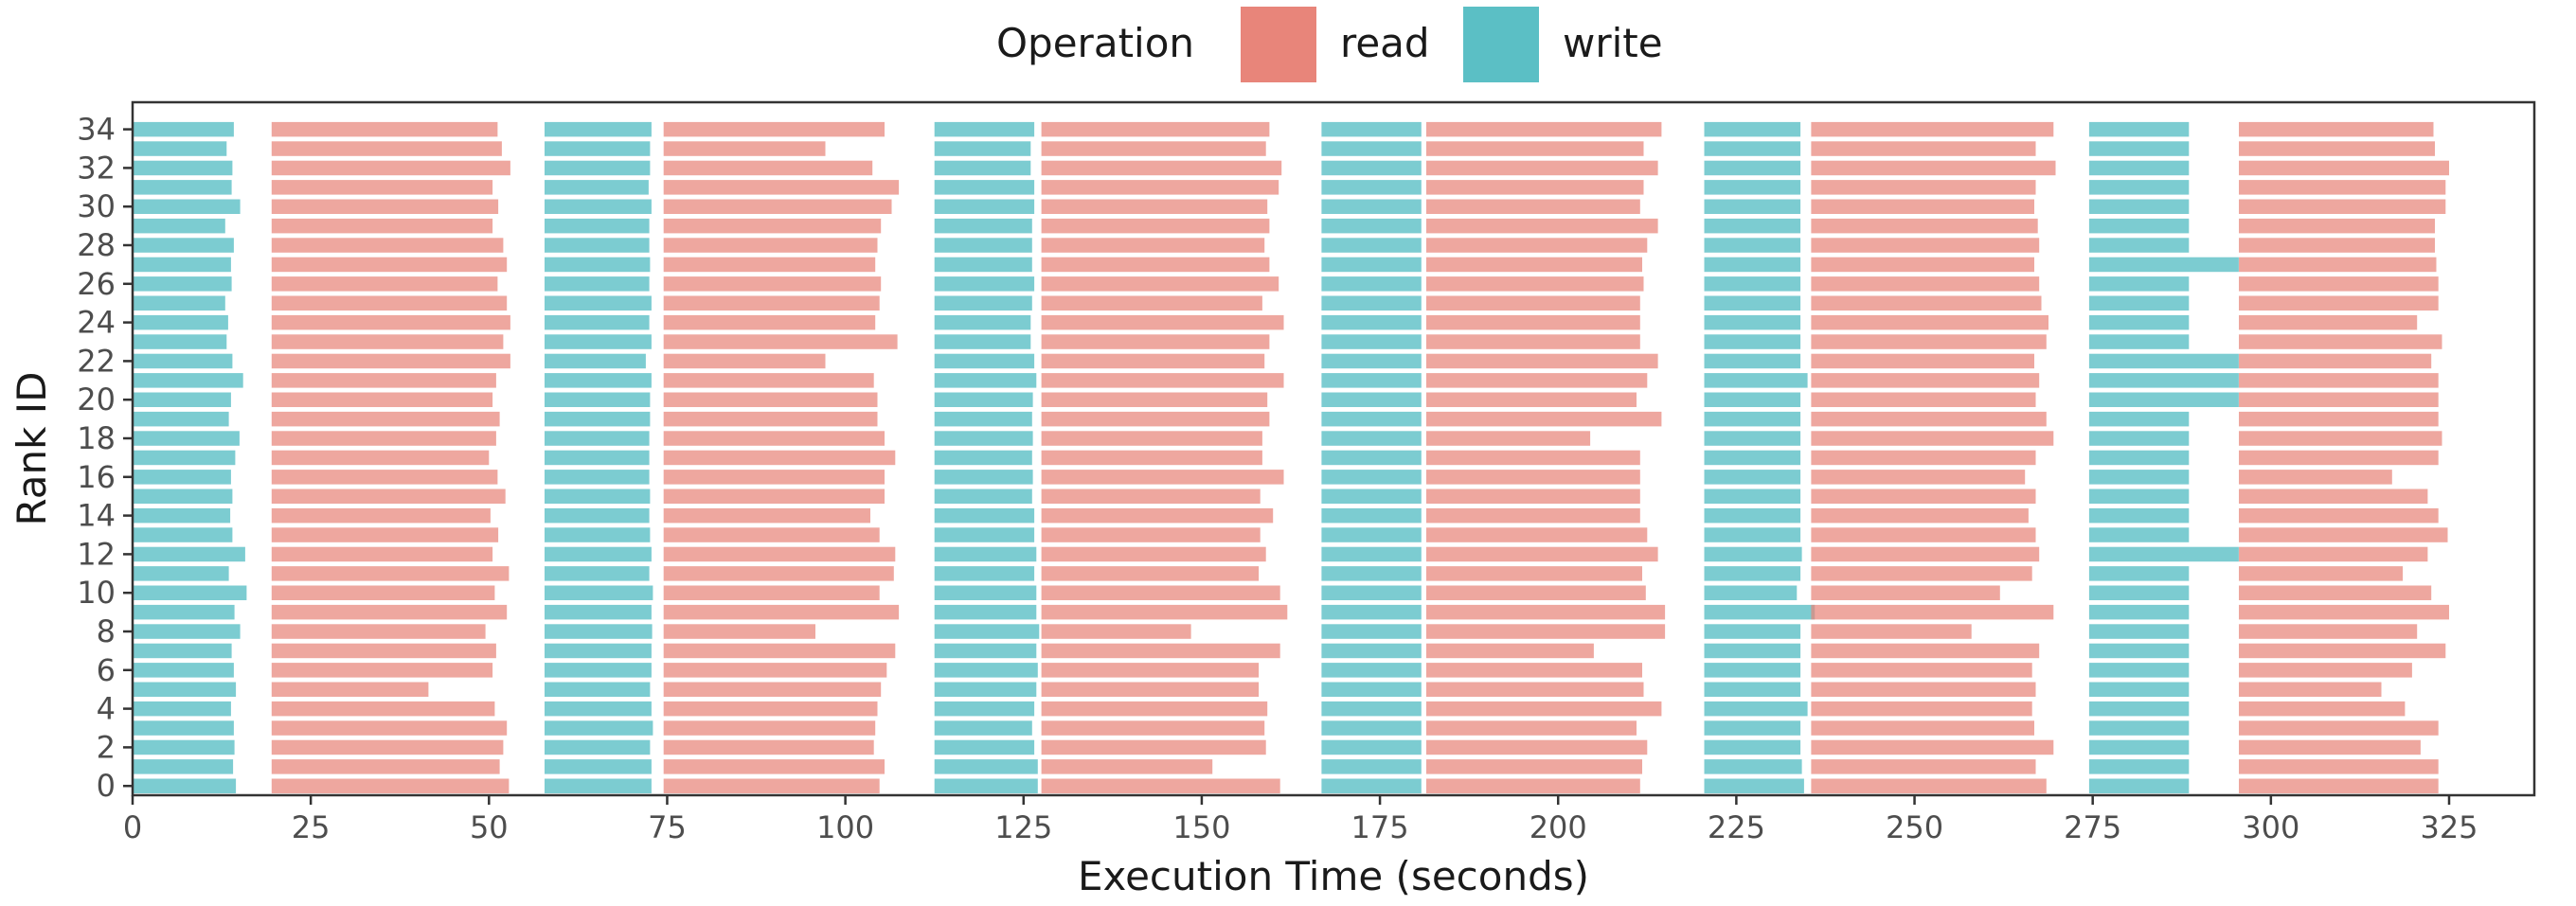 The width and height of the screenshot is (2576, 906). What do you see at coordinates (2139, 207) in the screenshot?
I see `write-bar-phase10-rank30` at bounding box center [2139, 207].